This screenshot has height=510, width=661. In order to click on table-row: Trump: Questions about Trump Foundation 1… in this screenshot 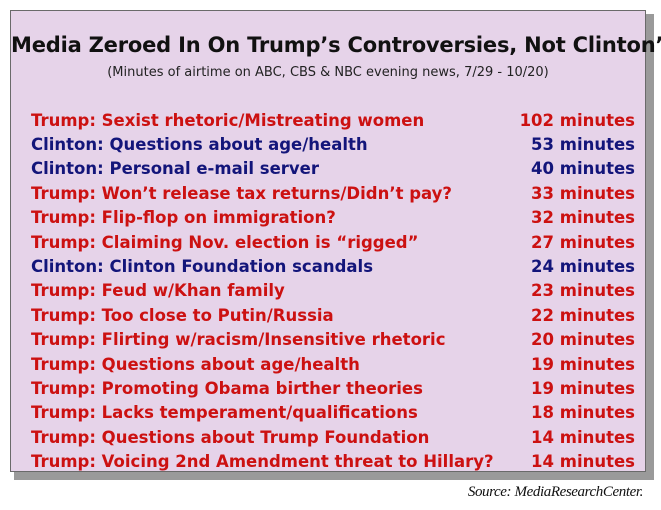, I will do `click(333, 437)`.